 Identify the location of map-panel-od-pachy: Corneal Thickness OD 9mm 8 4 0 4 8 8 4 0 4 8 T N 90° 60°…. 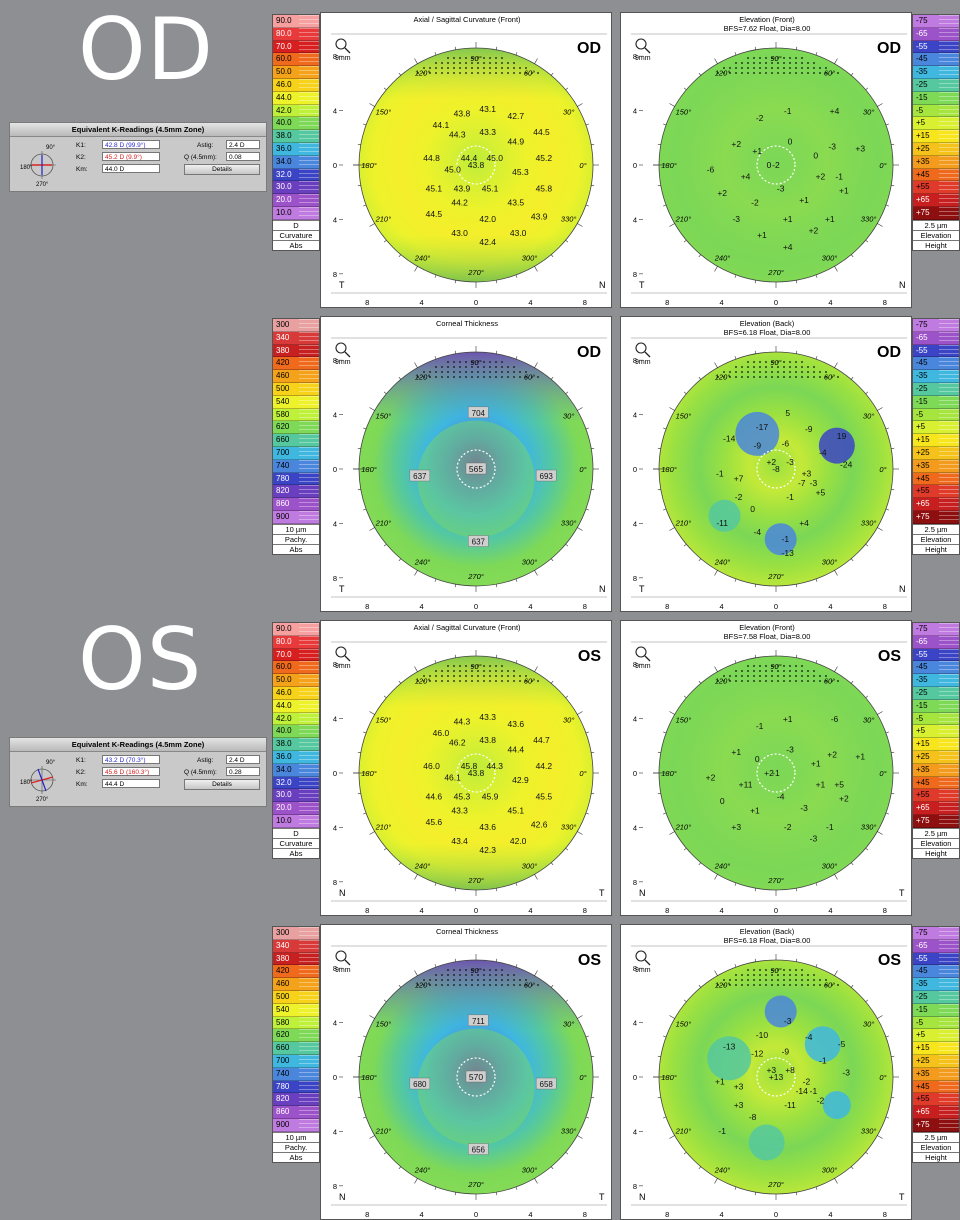
(466, 464).